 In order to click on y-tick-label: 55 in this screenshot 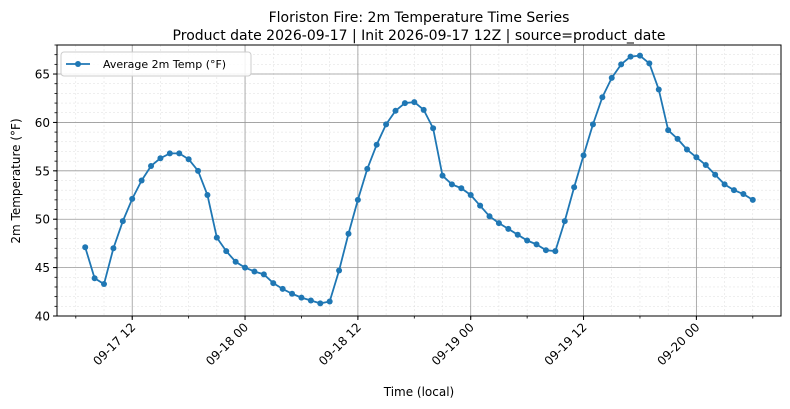, I will do `click(42, 171)`.